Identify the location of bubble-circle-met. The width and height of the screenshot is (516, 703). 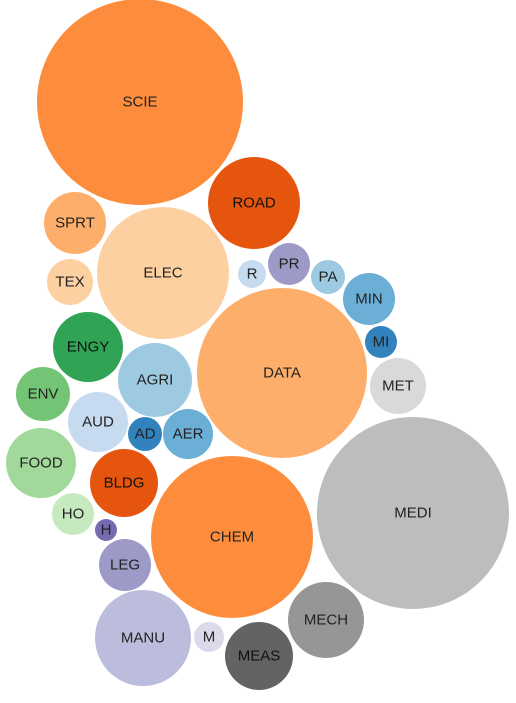
(398, 386).